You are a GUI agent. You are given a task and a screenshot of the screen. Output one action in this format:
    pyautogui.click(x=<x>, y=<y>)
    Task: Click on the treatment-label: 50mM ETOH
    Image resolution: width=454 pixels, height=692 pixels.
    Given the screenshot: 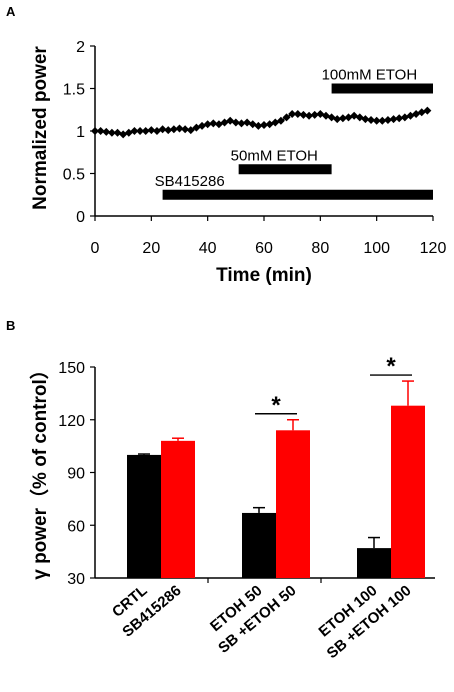 What is the action you would take?
    pyautogui.click(x=274, y=155)
    